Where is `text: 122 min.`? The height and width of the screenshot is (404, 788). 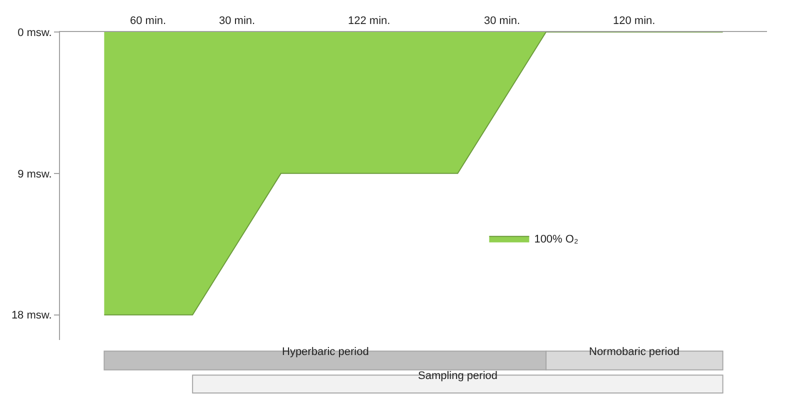
text: 122 min. is located at coordinates (369, 21).